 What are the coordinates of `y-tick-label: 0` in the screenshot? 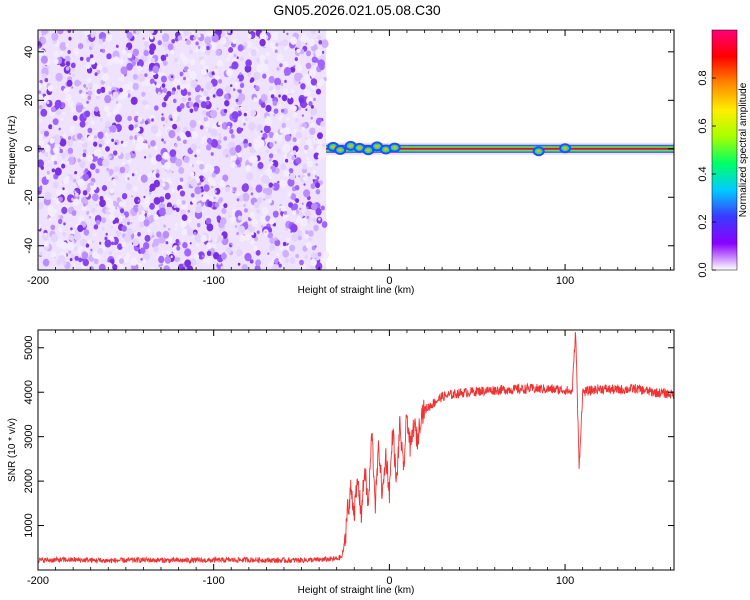 It's located at (29, 149).